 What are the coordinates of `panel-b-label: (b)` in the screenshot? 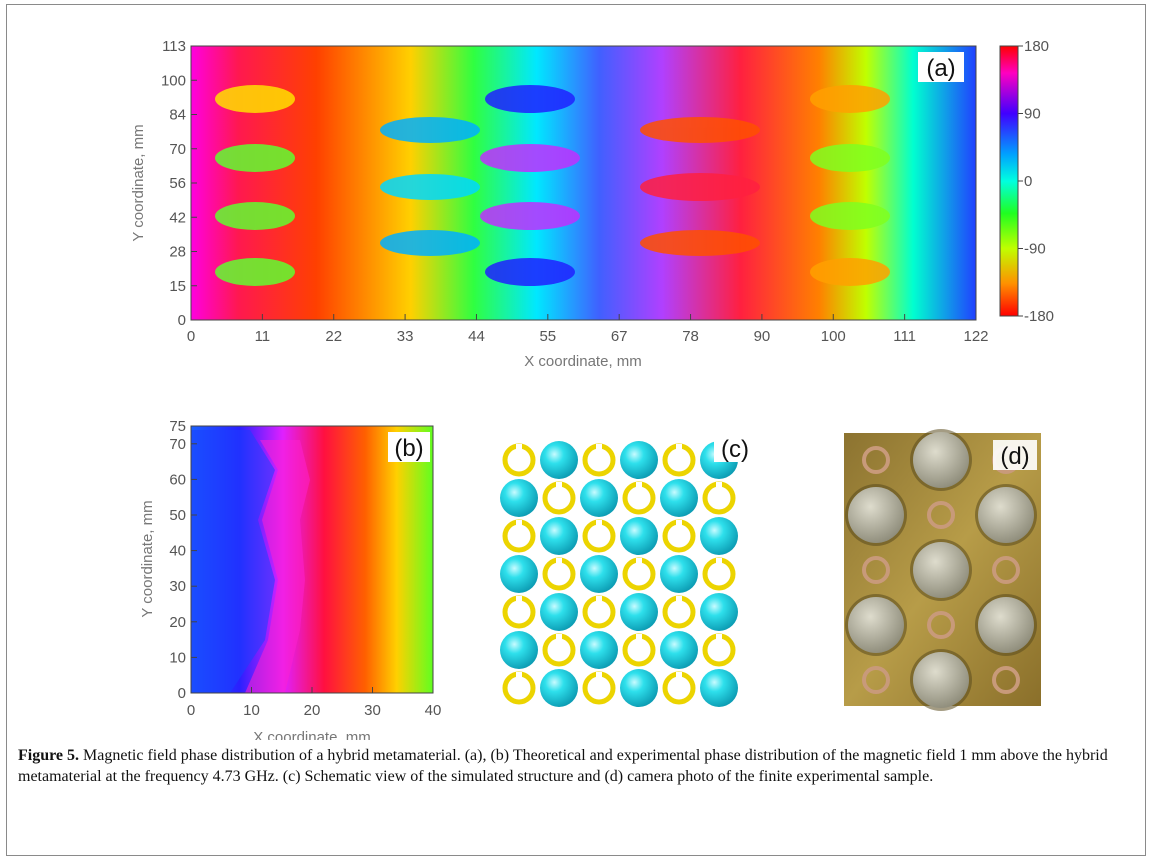 It's located at (408, 448).